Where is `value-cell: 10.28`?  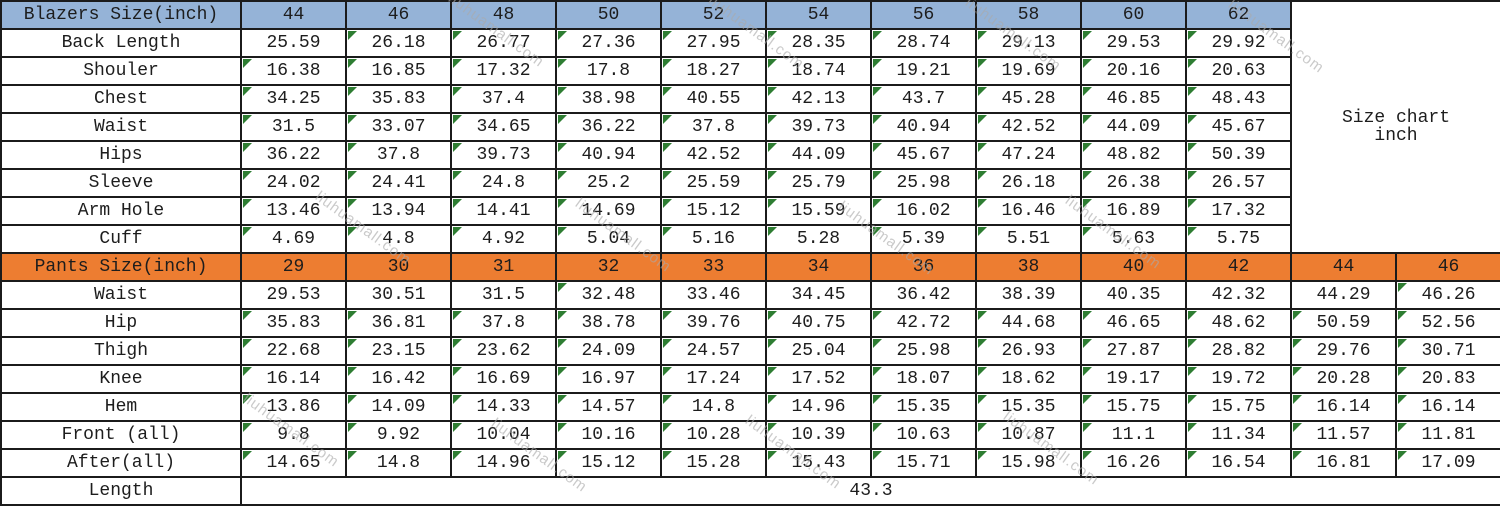
value-cell: 10.28 is located at coordinates (713, 435).